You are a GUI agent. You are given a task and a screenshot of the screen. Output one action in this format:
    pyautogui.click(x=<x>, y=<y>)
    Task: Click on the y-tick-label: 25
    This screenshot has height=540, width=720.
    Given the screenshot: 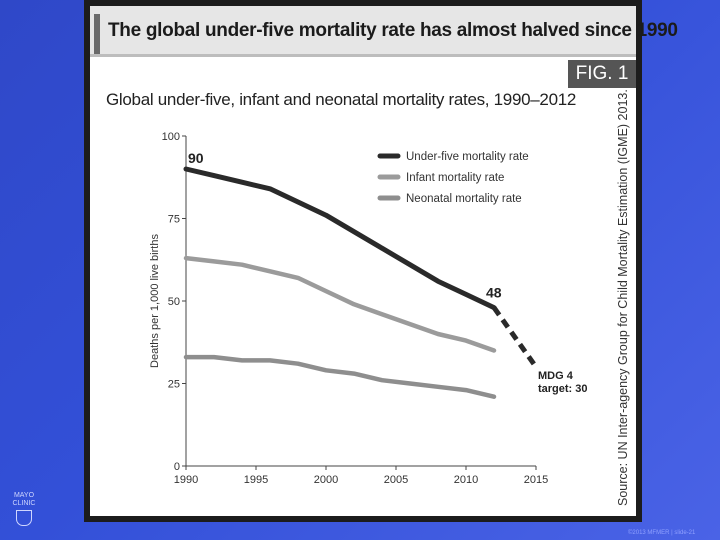 What is the action you would take?
    pyautogui.click(x=174, y=385)
    